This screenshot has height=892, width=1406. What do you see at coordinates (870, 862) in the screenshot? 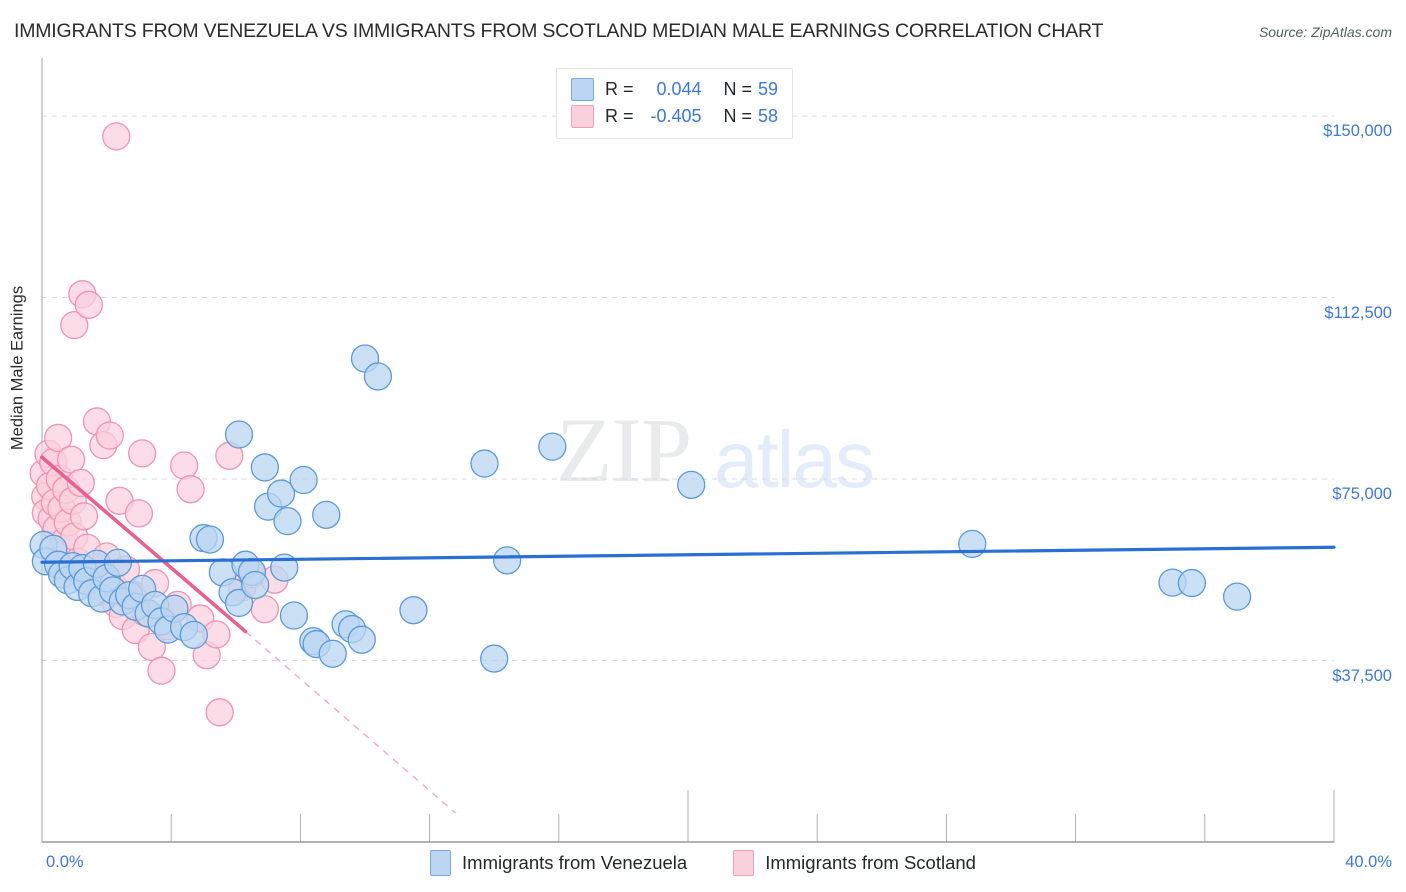
I see `legend-label-scotland: Immigrants from Scotland` at bounding box center [870, 862].